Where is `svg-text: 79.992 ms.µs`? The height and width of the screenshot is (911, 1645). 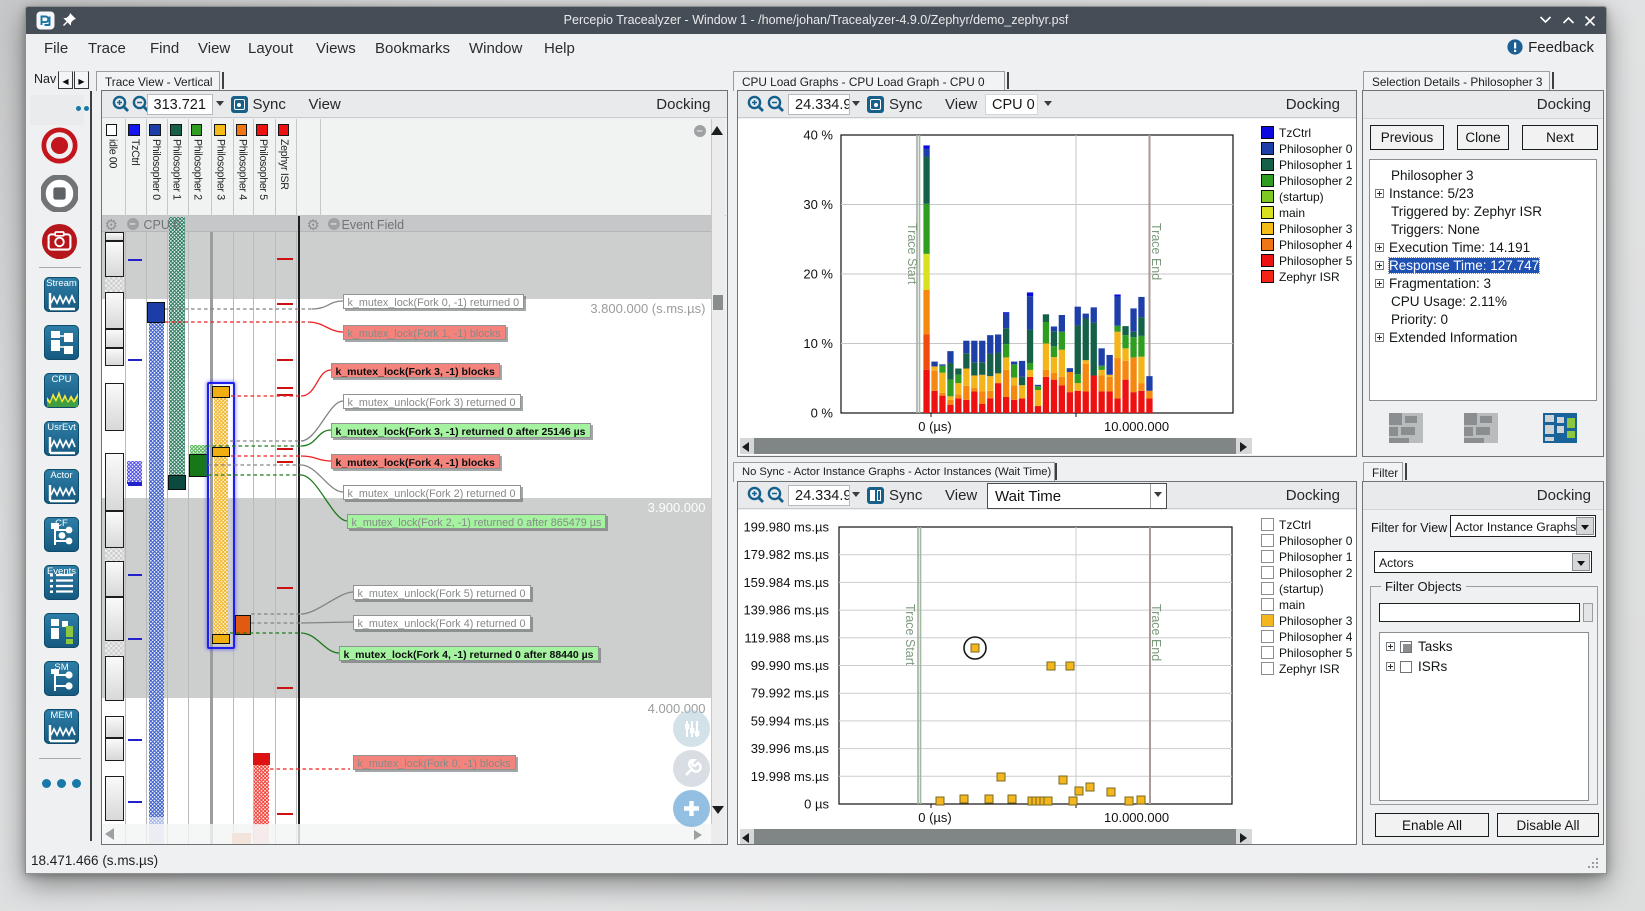
svg-text: 79.992 ms.µs is located at coordinates (790, 693).